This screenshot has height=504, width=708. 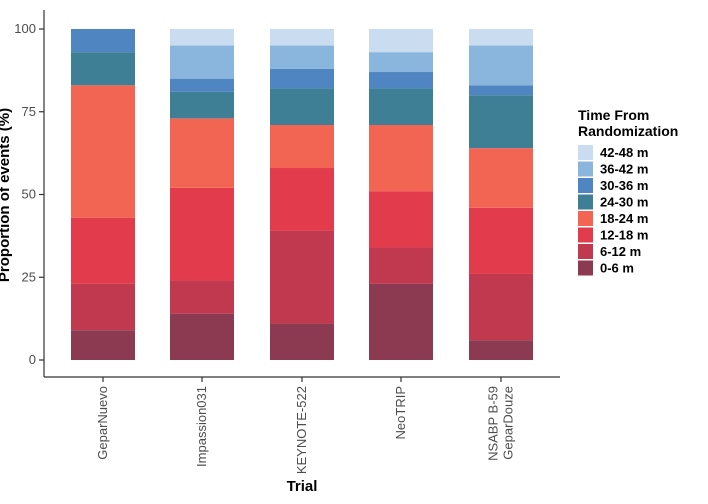 I want to click on legend-label: 24-30 m, so click(x=624, y=202).